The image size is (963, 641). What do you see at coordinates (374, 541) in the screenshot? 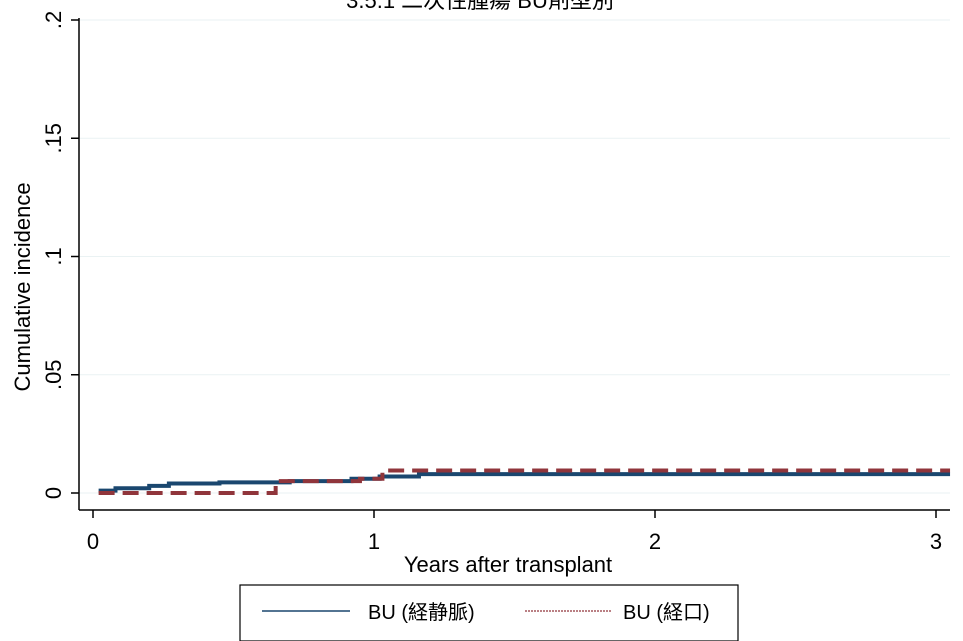
I see `x-tick-label: 1` at bounding box center [374, 541].